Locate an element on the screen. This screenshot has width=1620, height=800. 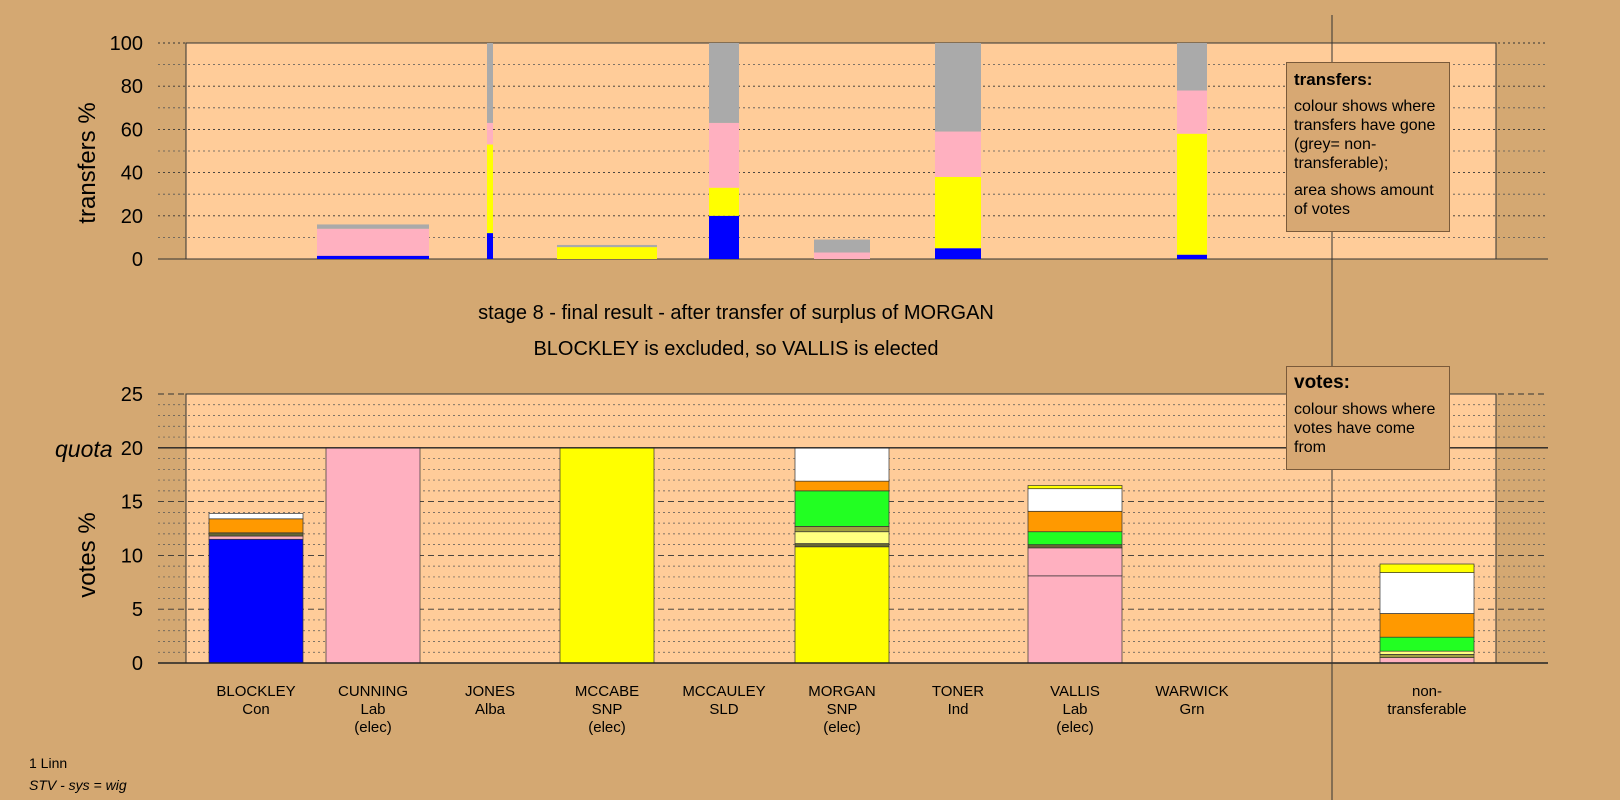
candidate-label: CUNNING is located at coordinates (373, 691).